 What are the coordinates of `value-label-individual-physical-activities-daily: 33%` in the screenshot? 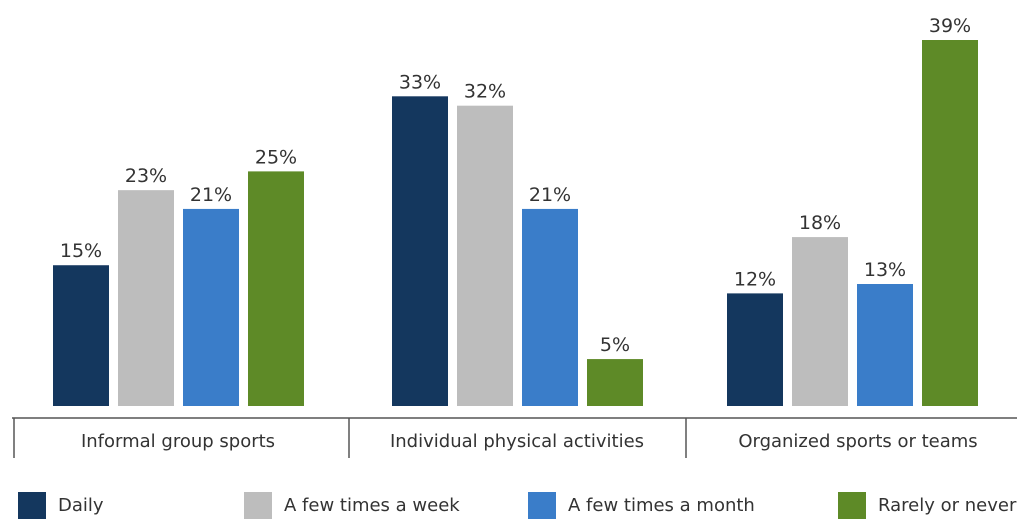 It's located at (420, 82).